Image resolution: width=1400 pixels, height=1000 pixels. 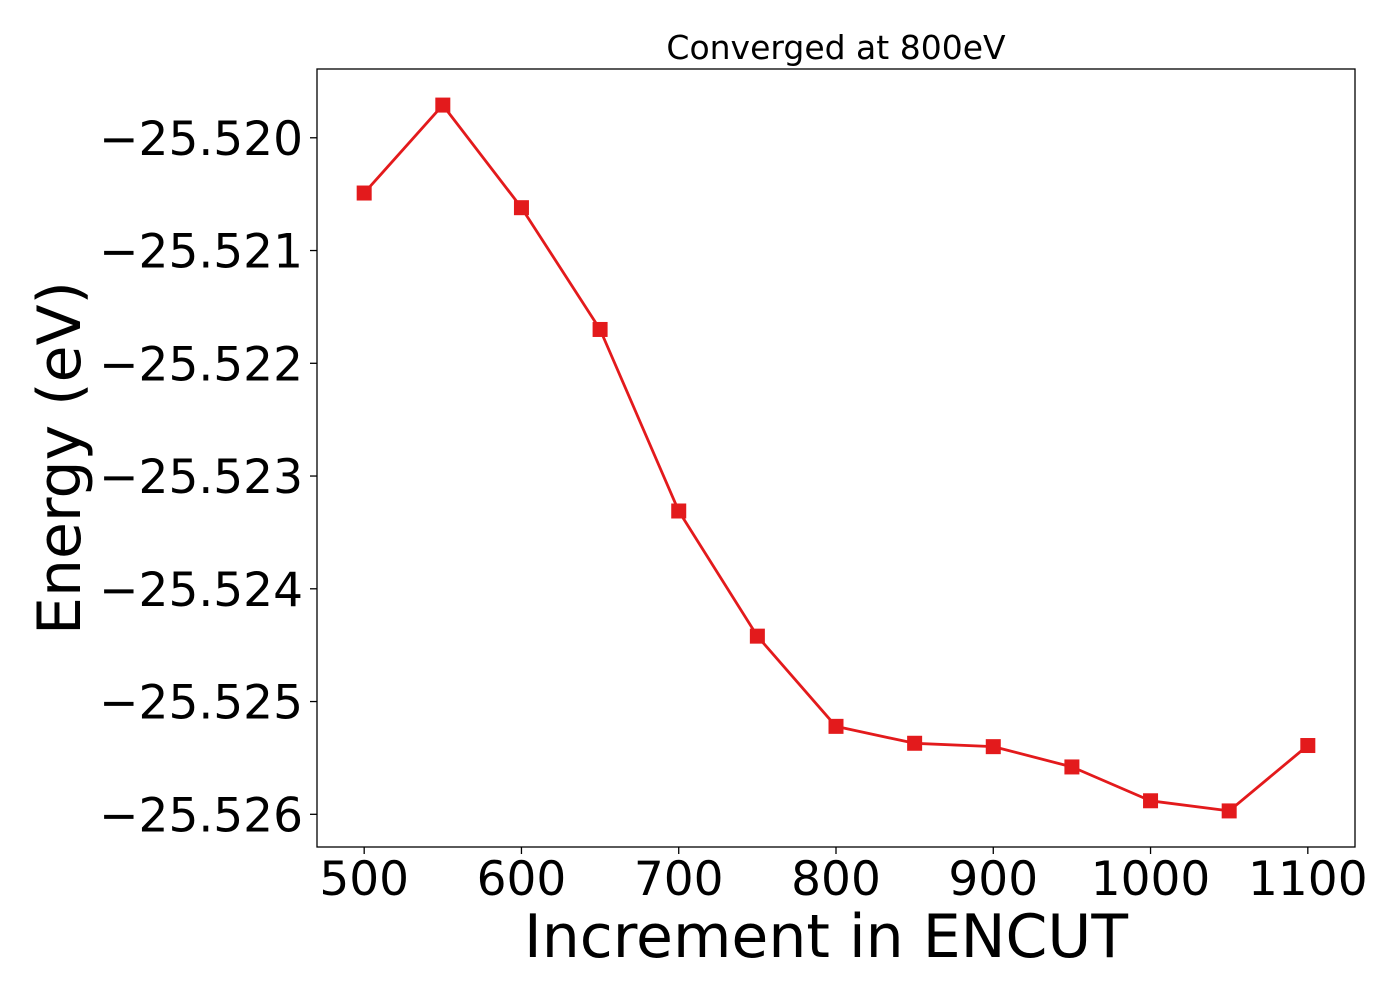 What do you see at coordinates (201, 815) in the screenshot?
I see `y-tick-label: −25.526` at bounding box center [201, 815].